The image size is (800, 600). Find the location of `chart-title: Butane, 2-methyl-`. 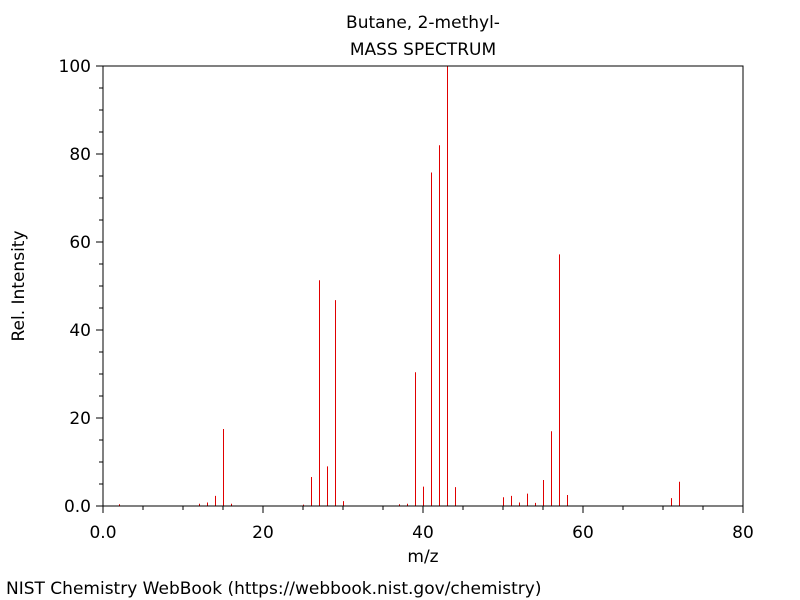

chart-title: Butane, 2-methyl- is located at coordinates (423, 23).